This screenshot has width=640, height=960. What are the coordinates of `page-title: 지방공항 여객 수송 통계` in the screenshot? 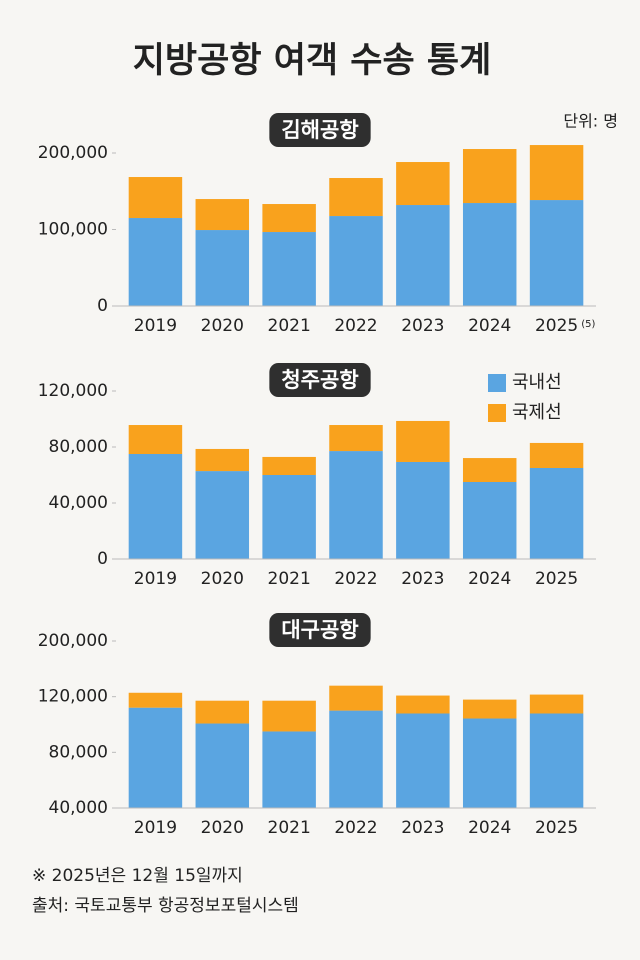 It's located at (312, 61).